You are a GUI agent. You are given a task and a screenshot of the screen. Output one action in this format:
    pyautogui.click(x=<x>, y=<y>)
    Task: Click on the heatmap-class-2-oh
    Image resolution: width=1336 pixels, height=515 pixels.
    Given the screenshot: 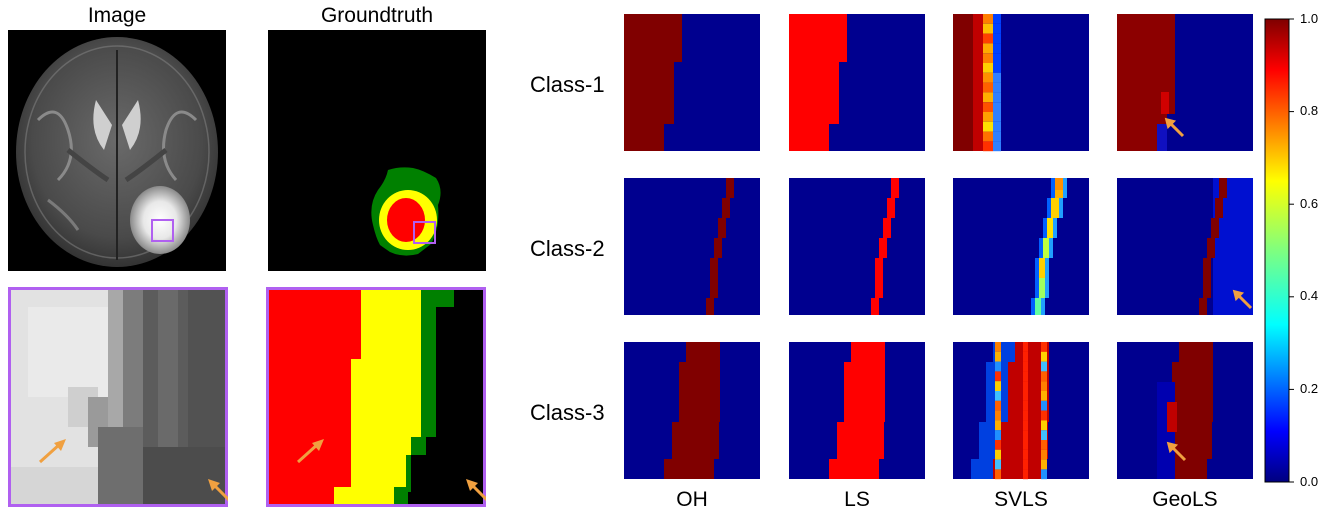 What is the action you would take?
    pyautogui.click(x=692, y=246)
    